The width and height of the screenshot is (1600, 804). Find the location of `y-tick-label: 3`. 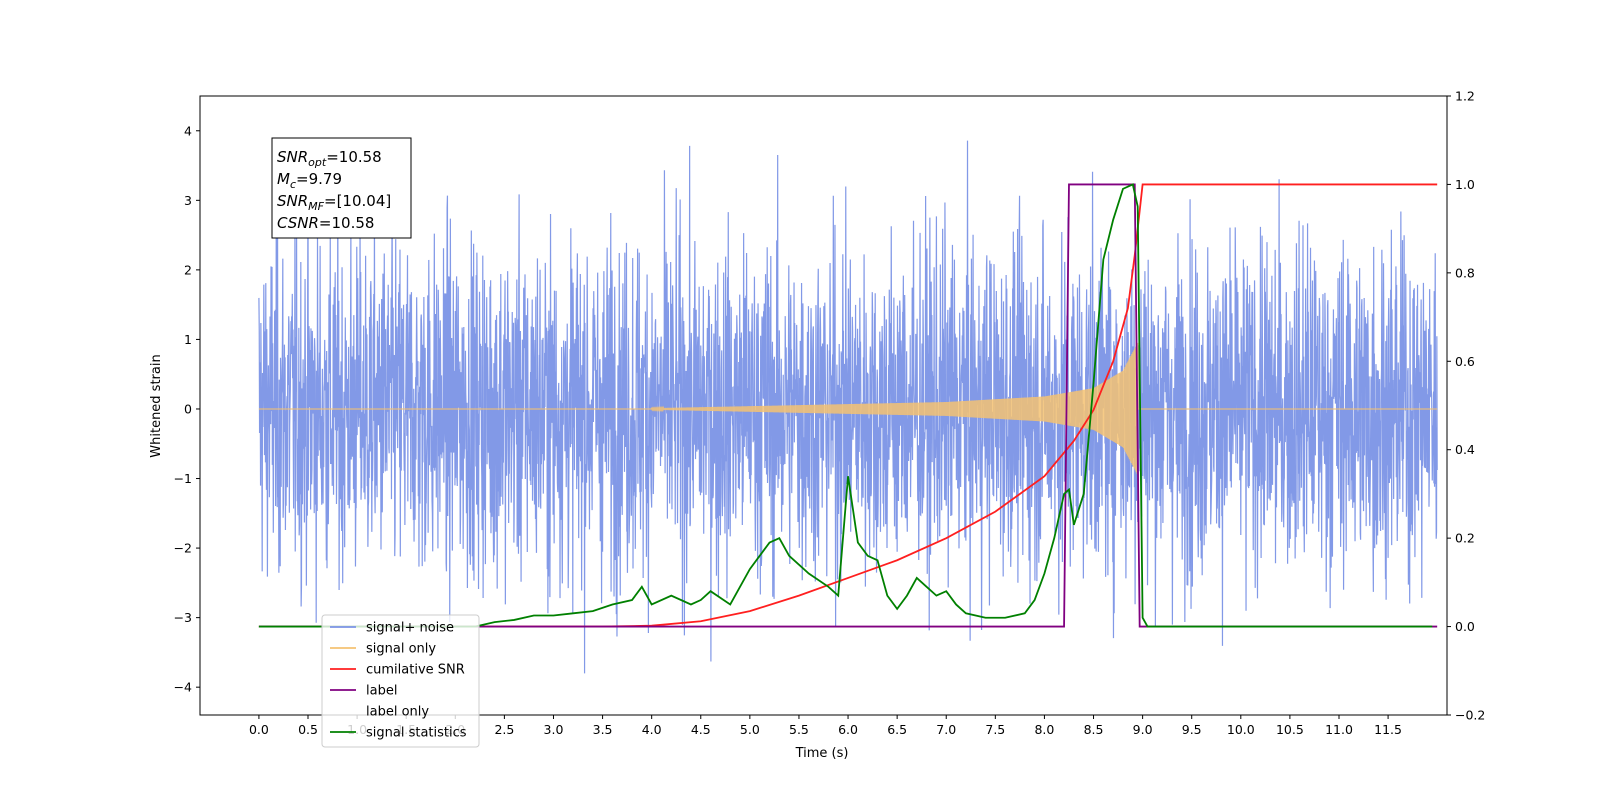

y-tick-label: 3 is located at coordinates (188, 200).